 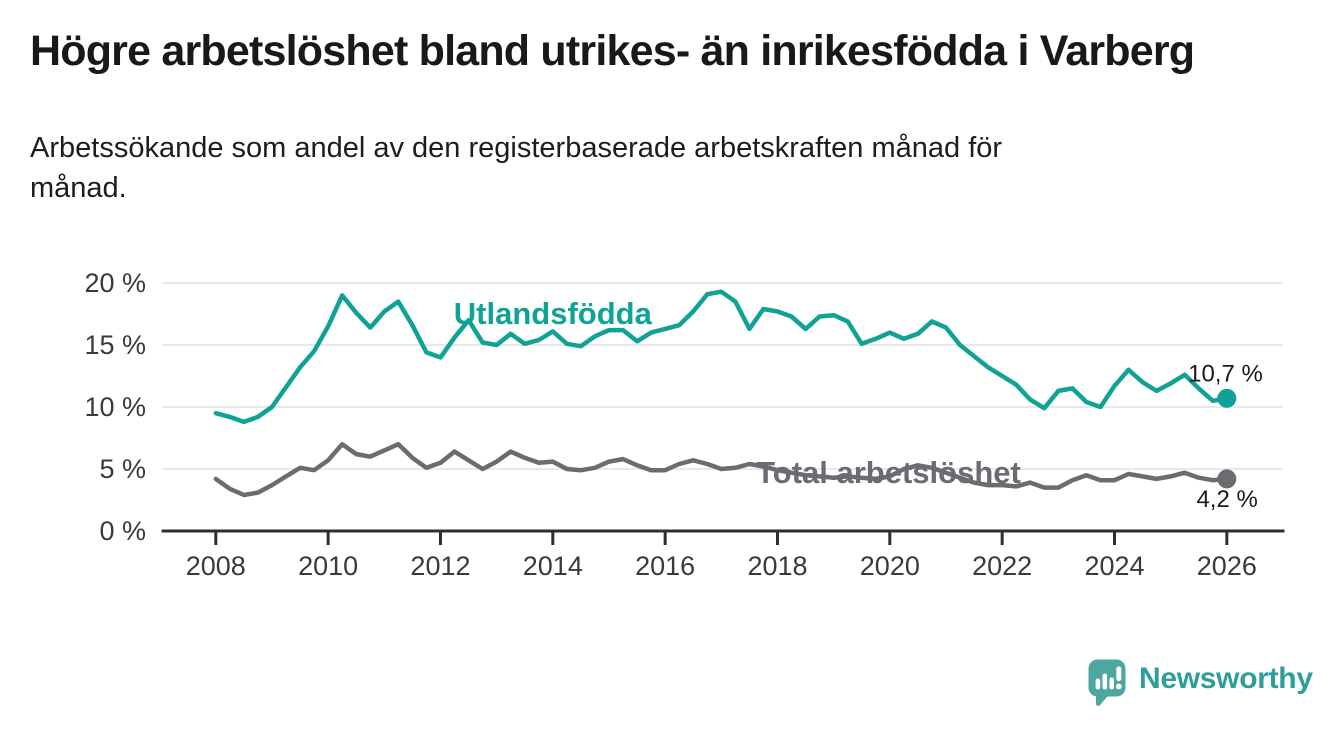 What do you see at coordinates (1227, 566) in the screenshot?
I see `x-axis-label: 2026` at bounding box center [1227, 566].